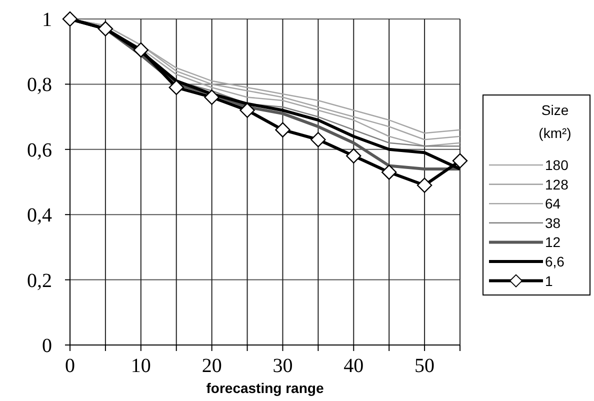 The height and width of the screenshot is (401, 594). Describe the element at coordinates (47, 346) in the screenshot. I see `y-tick-label: 0` at that location.